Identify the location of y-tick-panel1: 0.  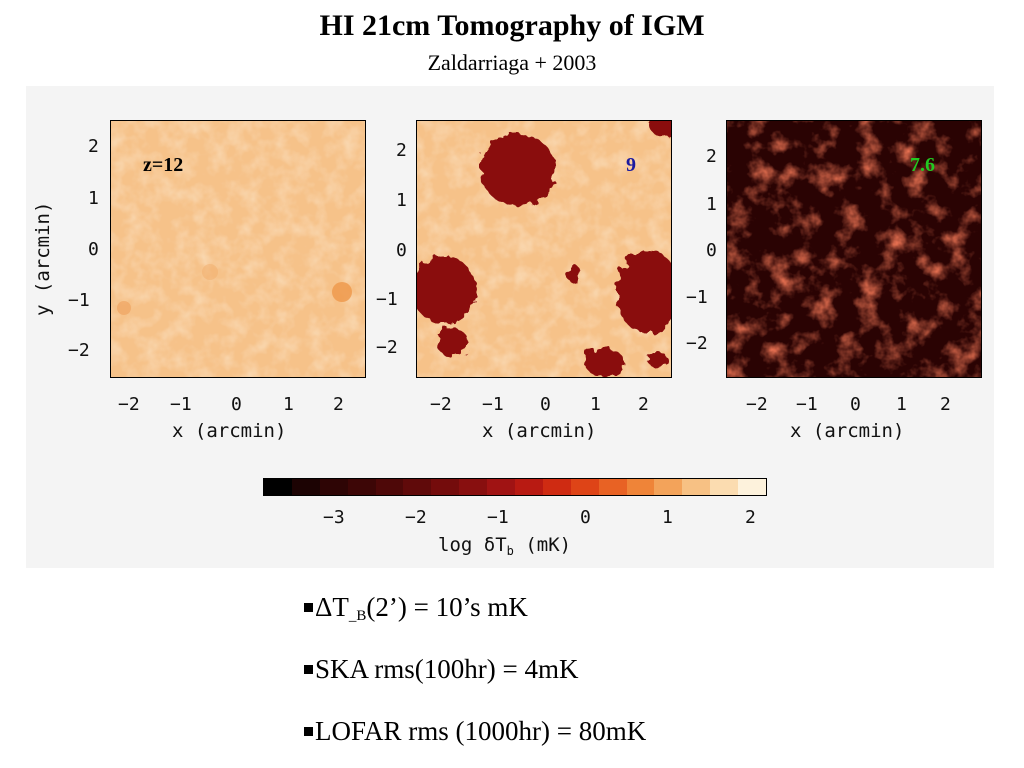
(93, 249).